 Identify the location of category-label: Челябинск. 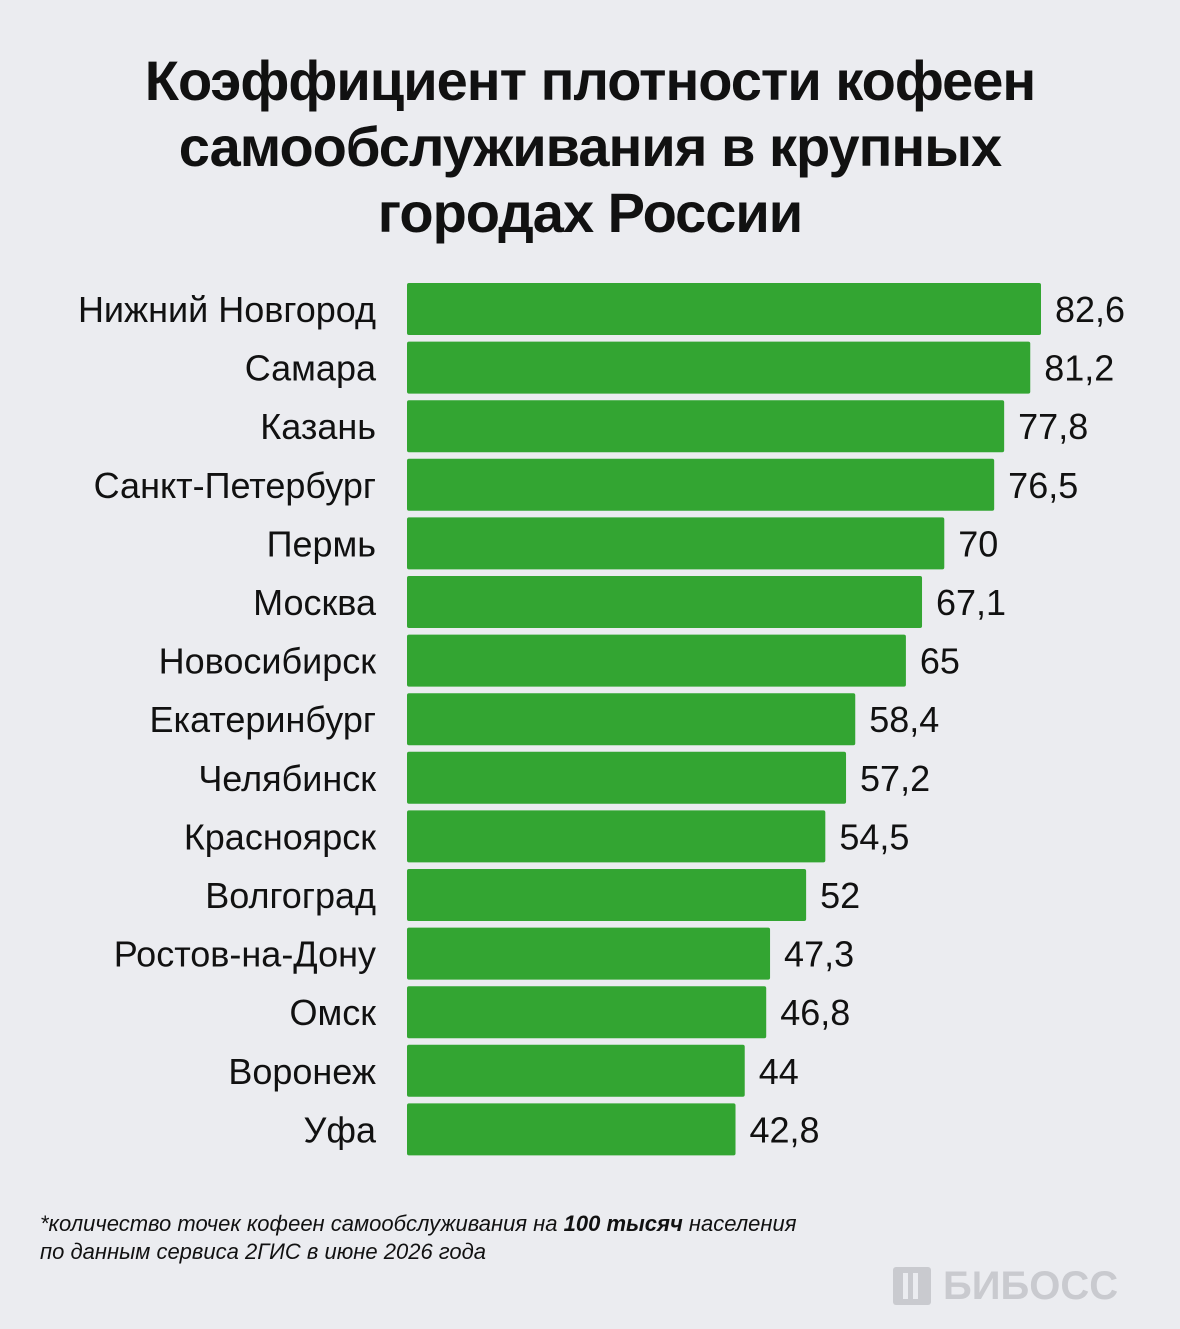
(287, 778).